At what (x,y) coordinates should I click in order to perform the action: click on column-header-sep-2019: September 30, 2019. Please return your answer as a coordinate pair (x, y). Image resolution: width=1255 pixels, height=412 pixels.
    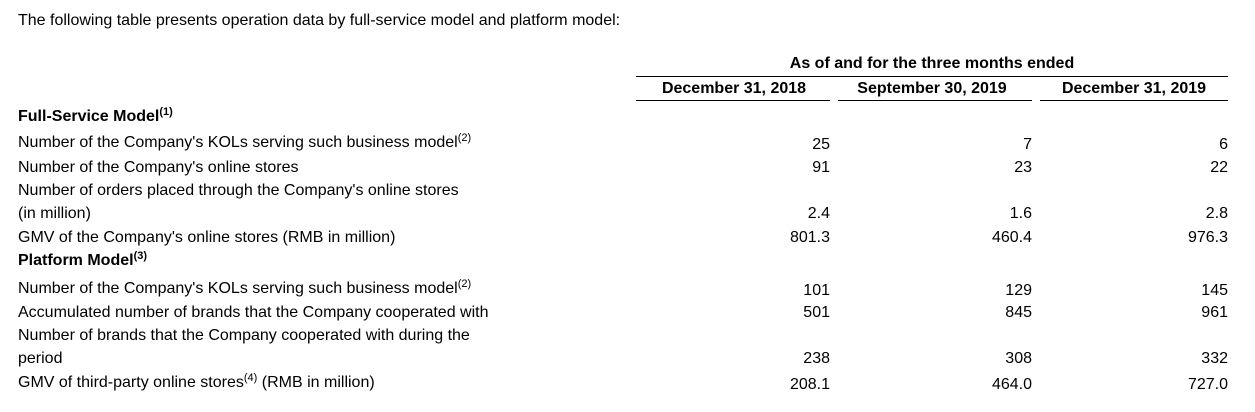
    Looking at the image, I should click on (932, 88).